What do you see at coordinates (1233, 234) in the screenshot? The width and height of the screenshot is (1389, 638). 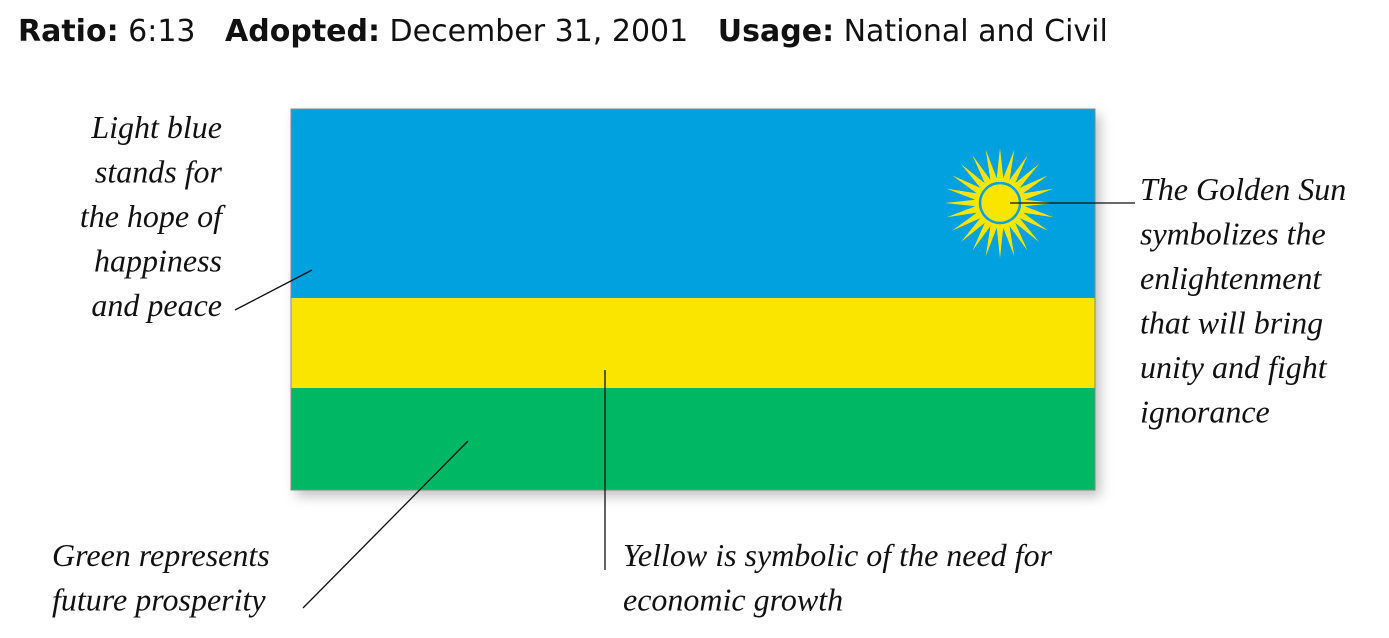 I see `annotation-line: symbolizes the` at bounding box center [1233, 234].